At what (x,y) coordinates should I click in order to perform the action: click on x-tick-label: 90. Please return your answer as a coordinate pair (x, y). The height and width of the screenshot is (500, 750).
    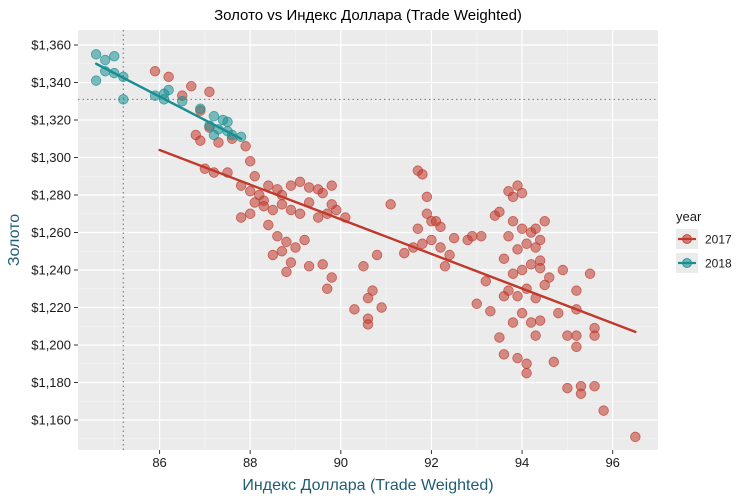
    Looking at the image, I should click on (341, 462).